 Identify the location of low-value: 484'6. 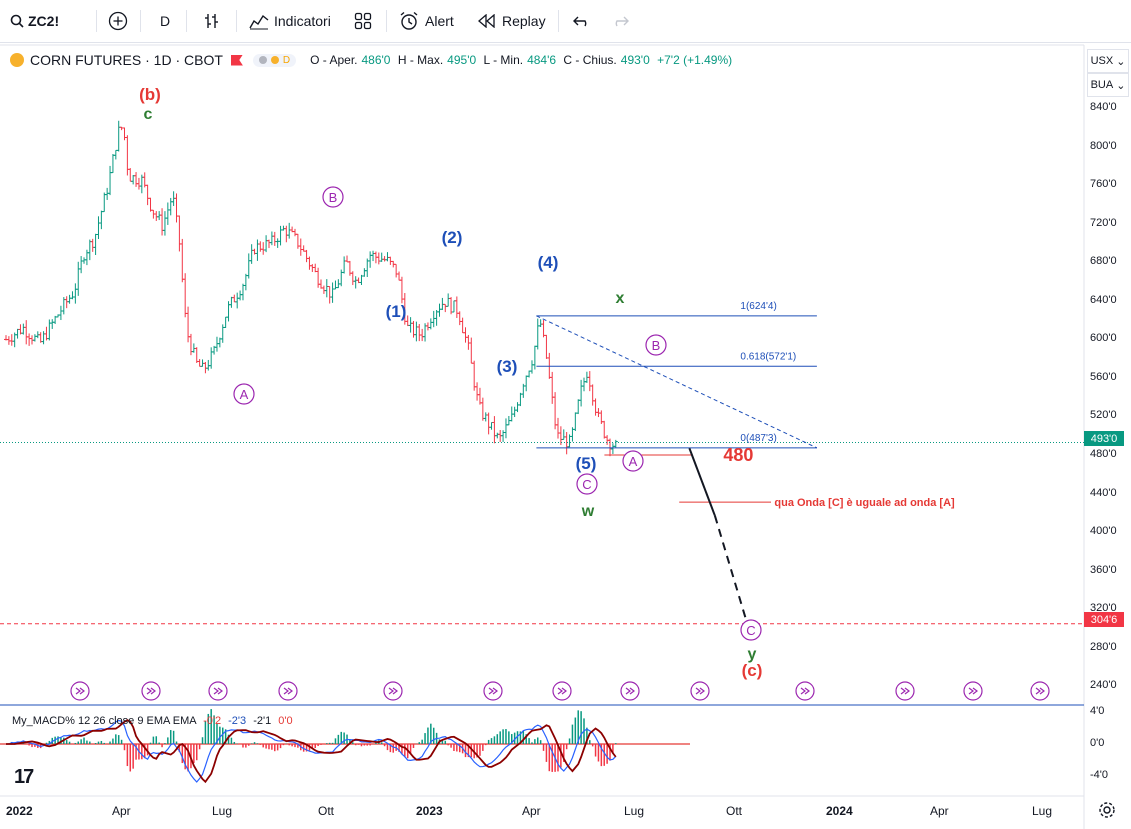
(542, 60).